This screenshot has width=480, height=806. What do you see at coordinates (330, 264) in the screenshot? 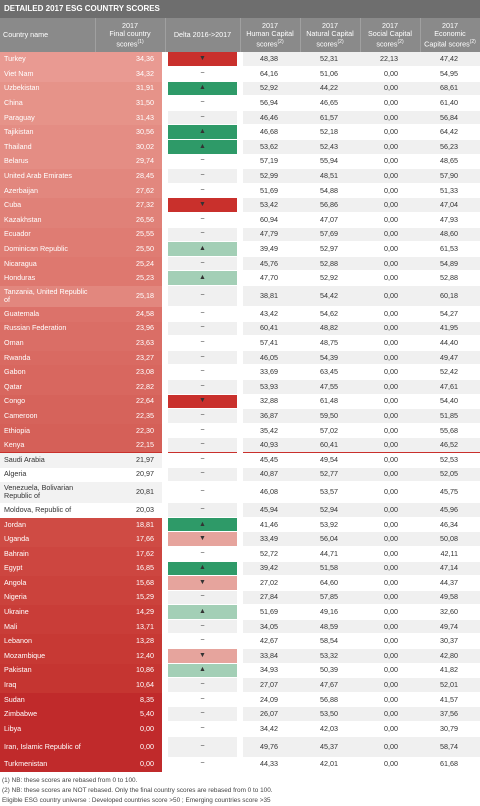
I see `score-cell: 52,88` at bounding box center [330, 264].